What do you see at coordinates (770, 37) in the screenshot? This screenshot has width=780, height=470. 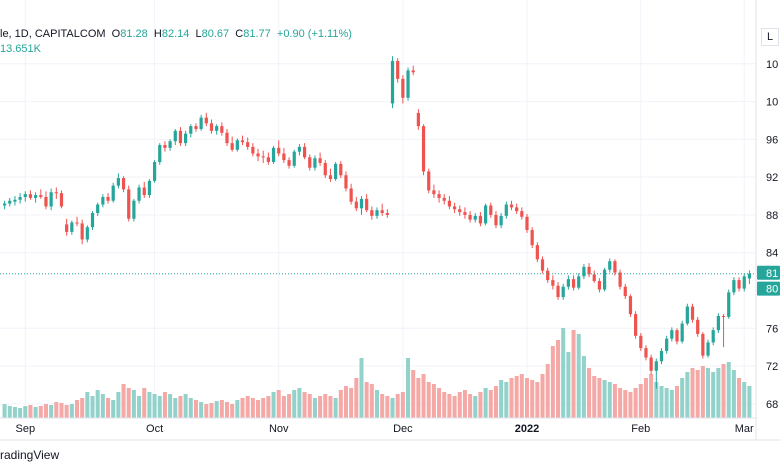 I see `log-scale-button: L` at bounding box center [770, 37].